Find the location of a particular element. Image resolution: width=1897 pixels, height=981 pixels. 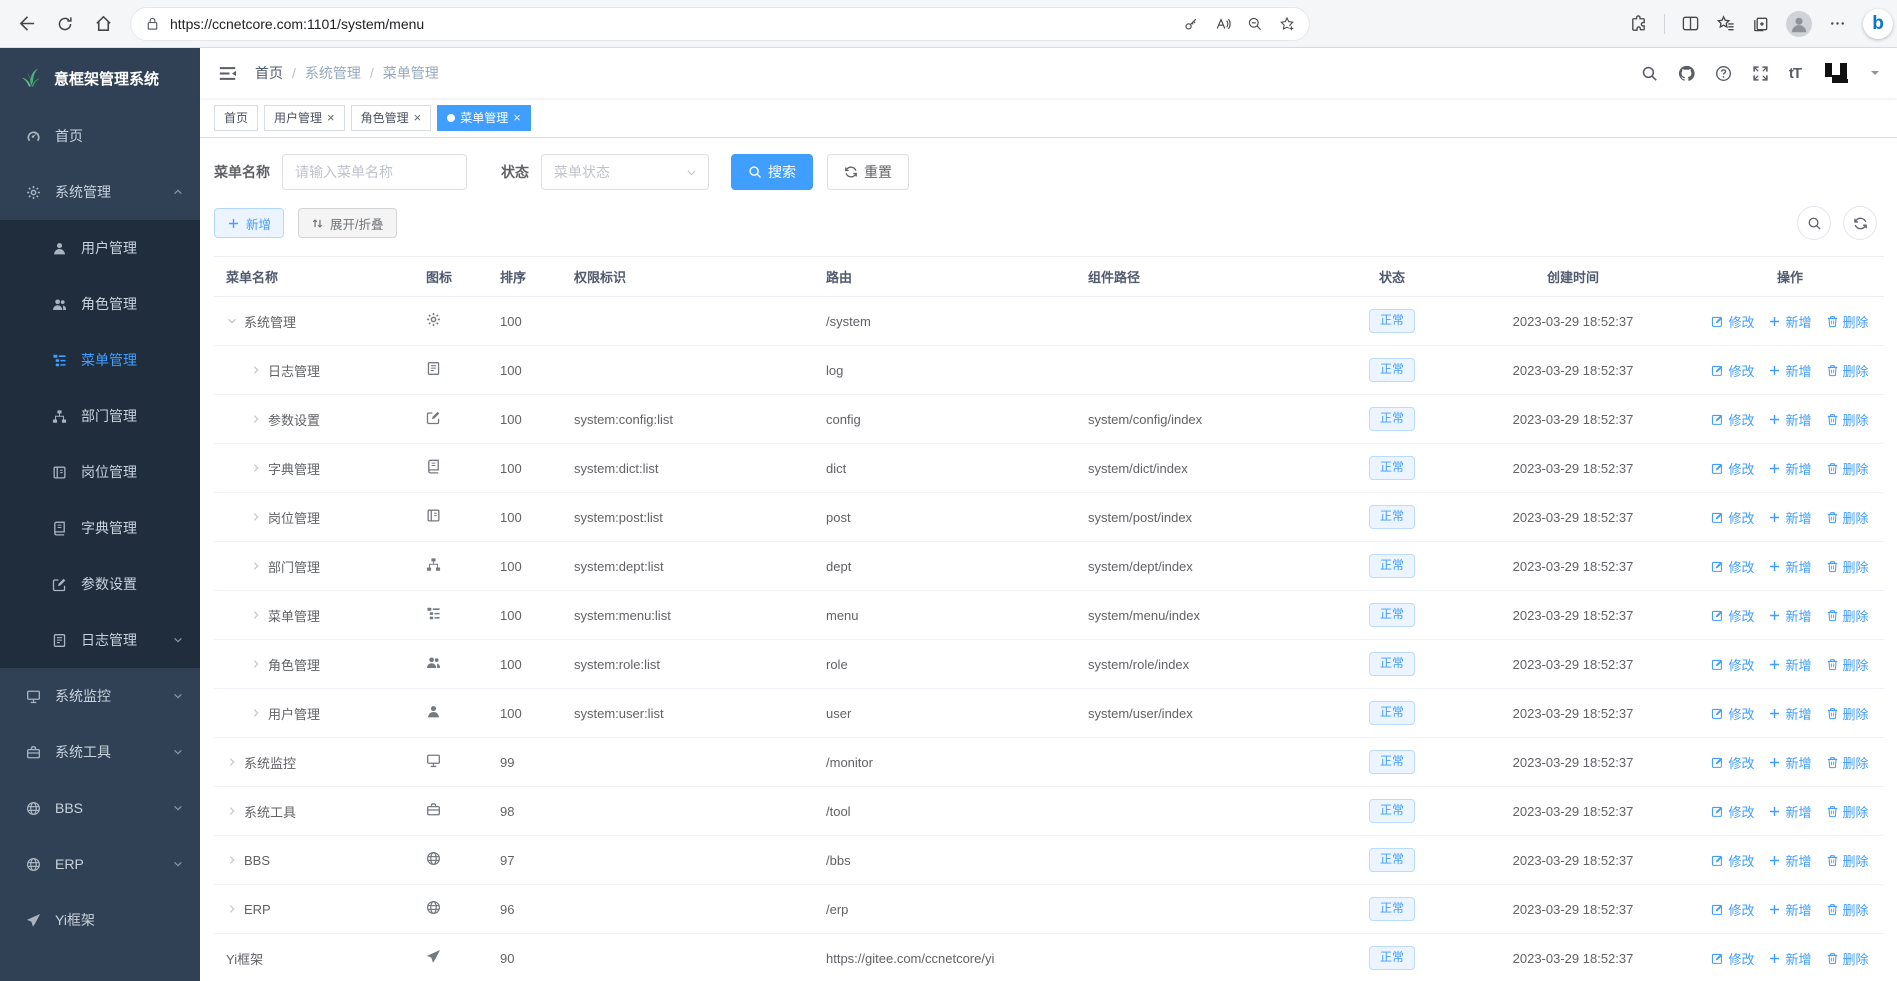

tab-home: 首页 is located at coordinates (236, 117).